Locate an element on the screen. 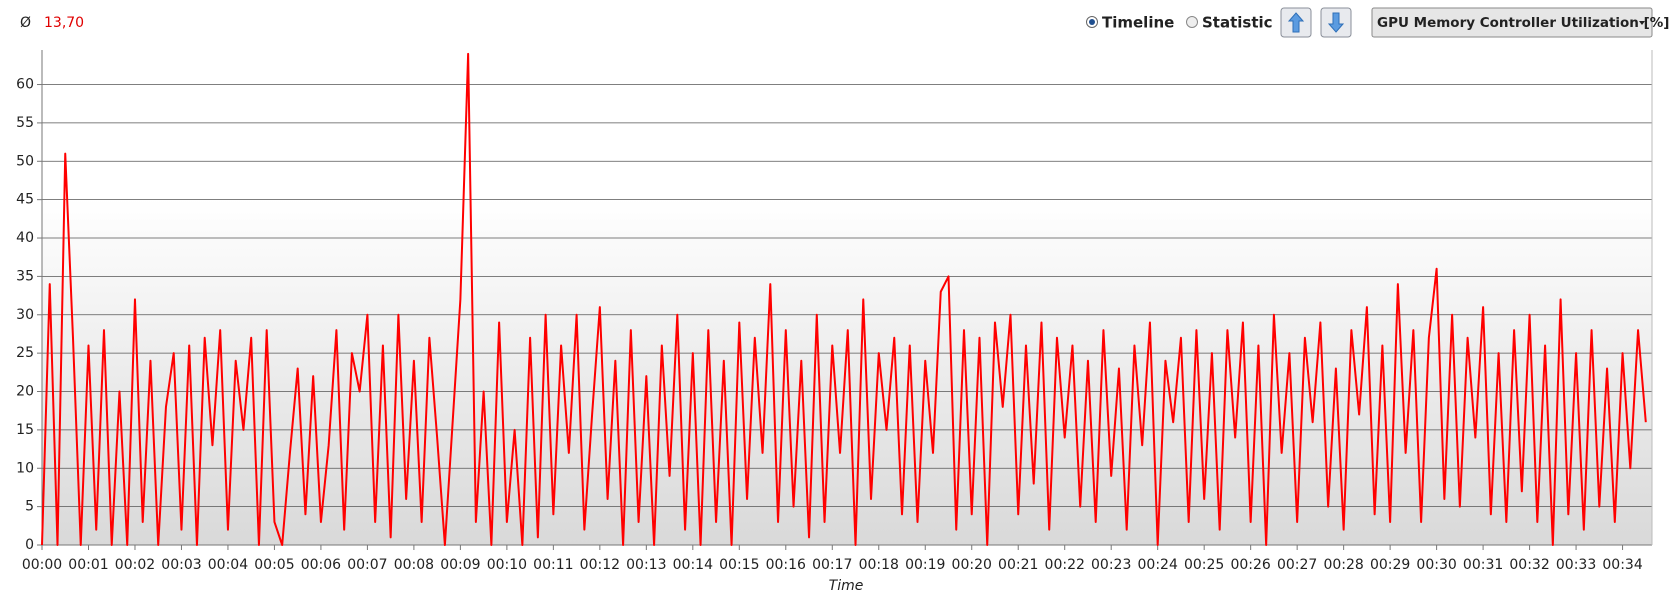 This screenshot has width=1672, height=612. radio-dot is located at coordinates (1092, 22).